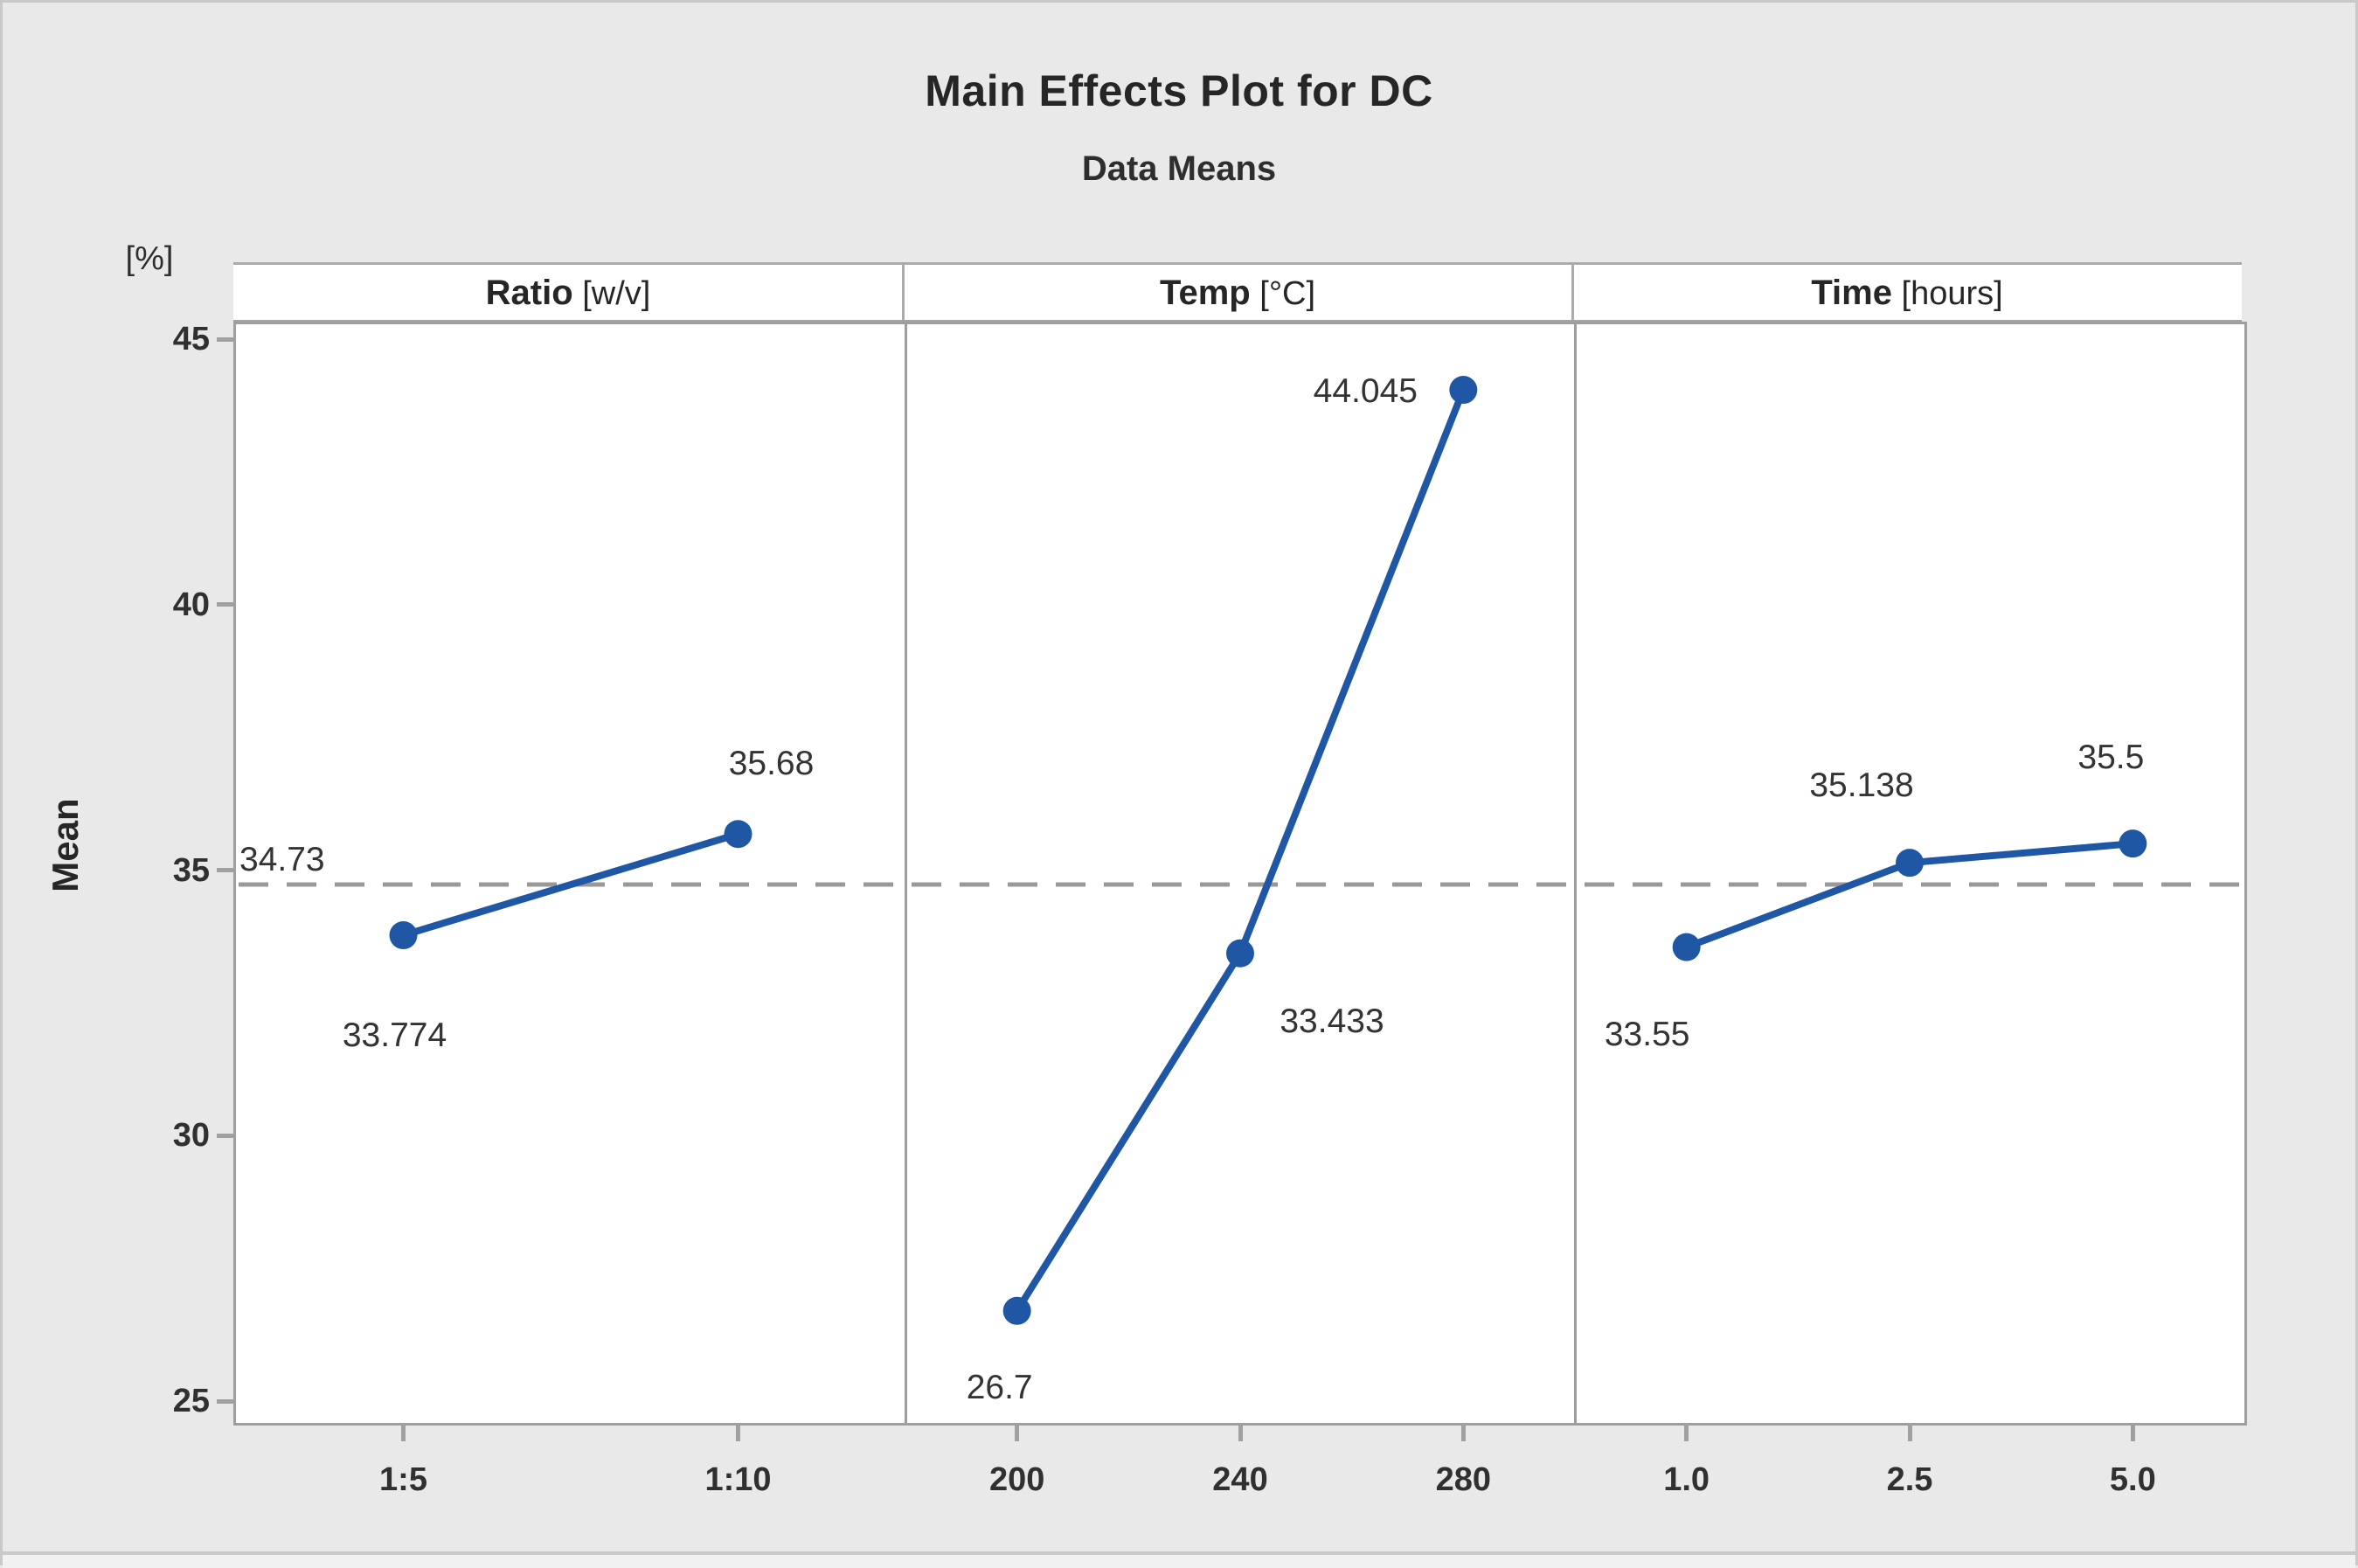 This screenshot has height=1568, width=2358. What do you see at coordinates (612, 293) in the screenshot?
I see `panel-factor-unit: [w/v]` at bounding box center [612, 293].